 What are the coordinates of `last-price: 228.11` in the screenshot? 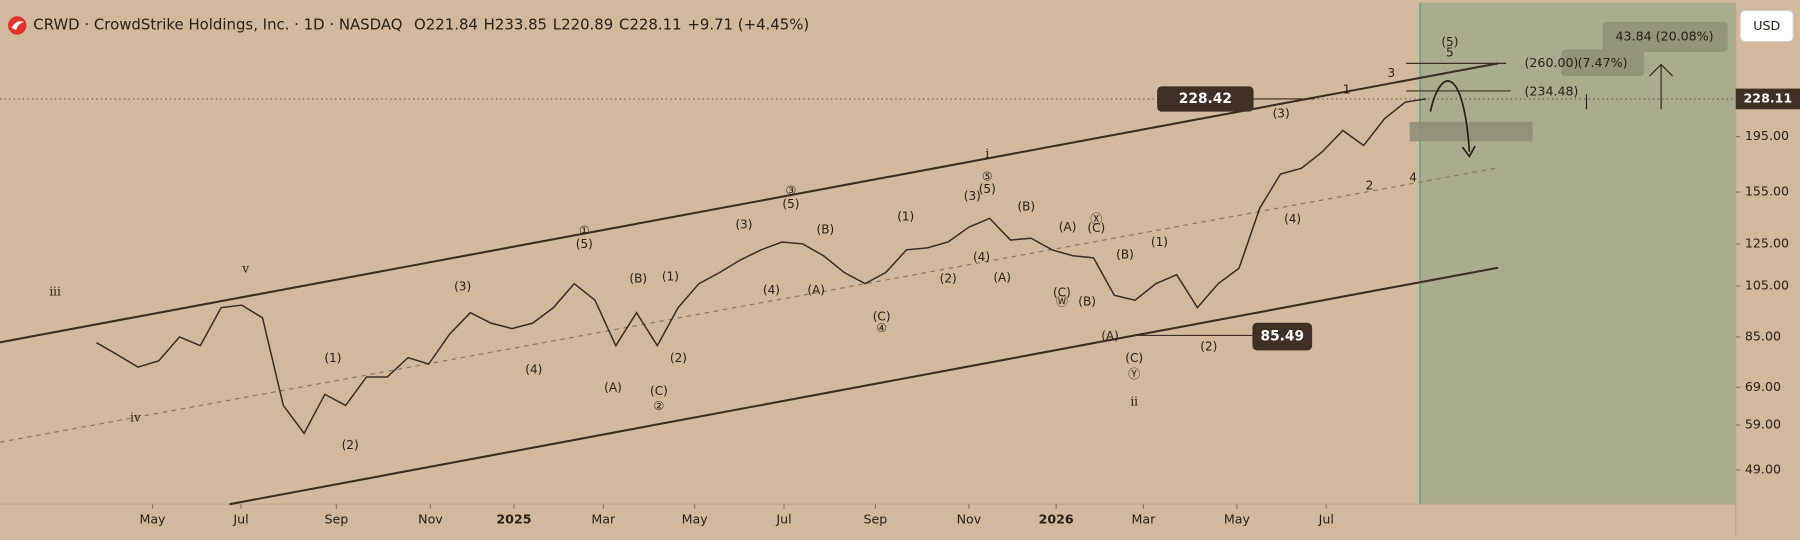 It's located at (1768, 97).